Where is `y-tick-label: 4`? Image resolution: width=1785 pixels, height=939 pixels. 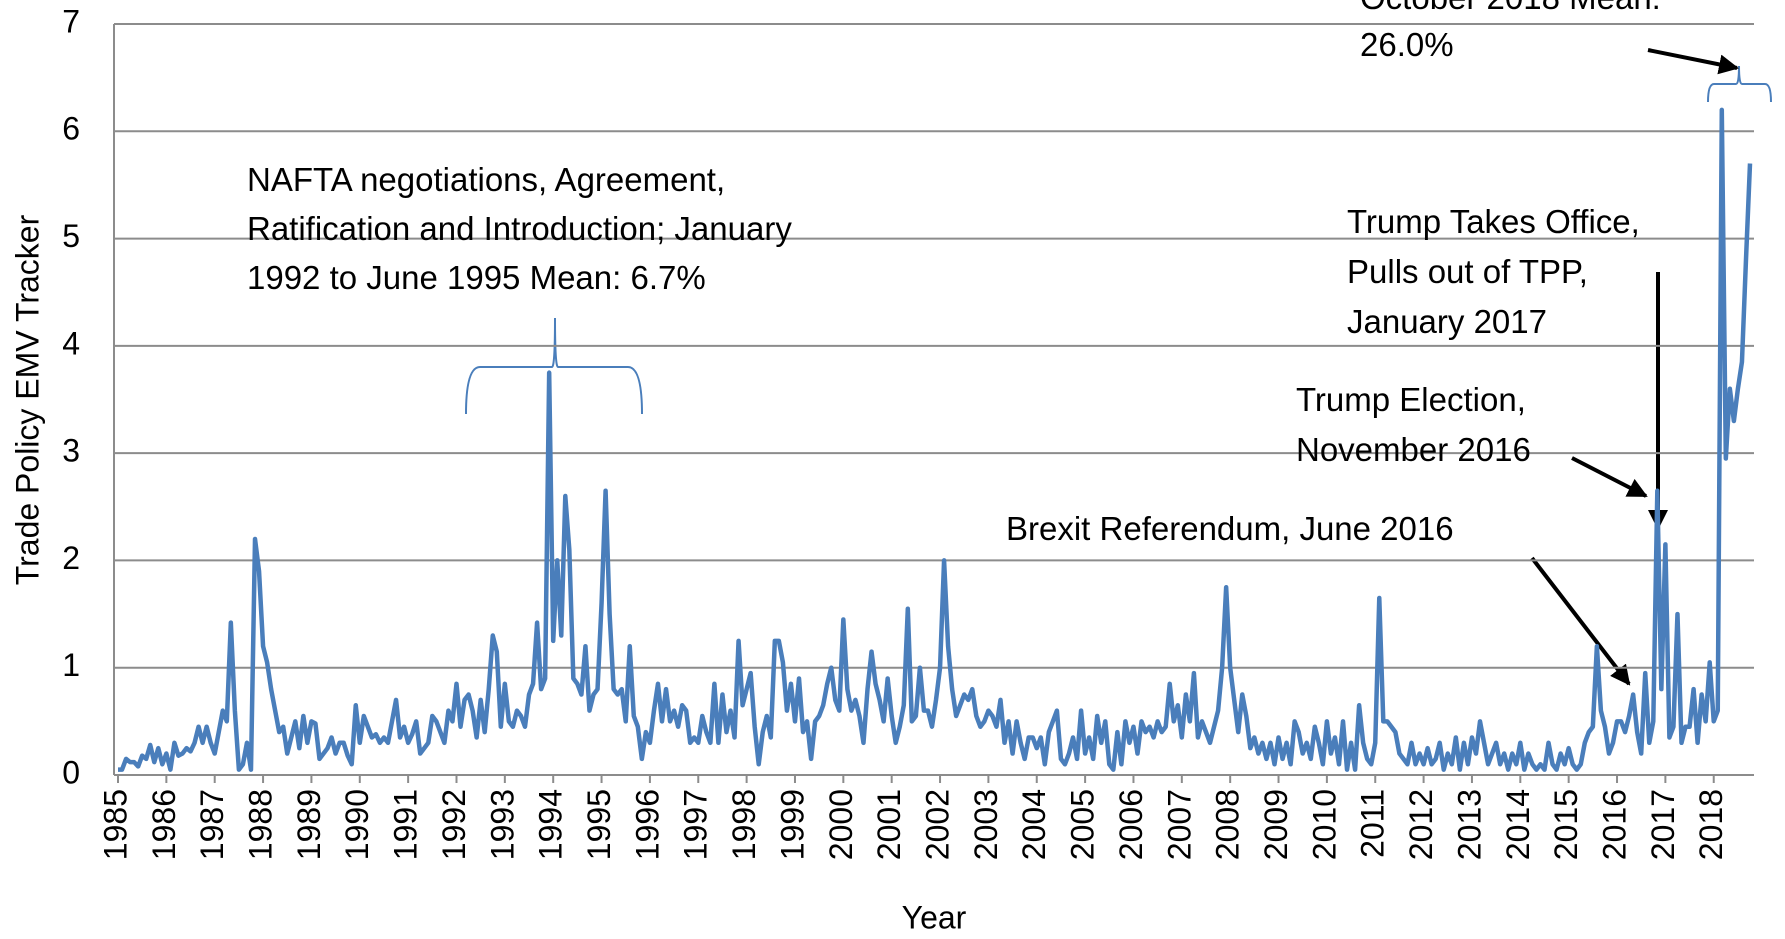 y-tick-label: 4 is located at coordinates (71, 343).